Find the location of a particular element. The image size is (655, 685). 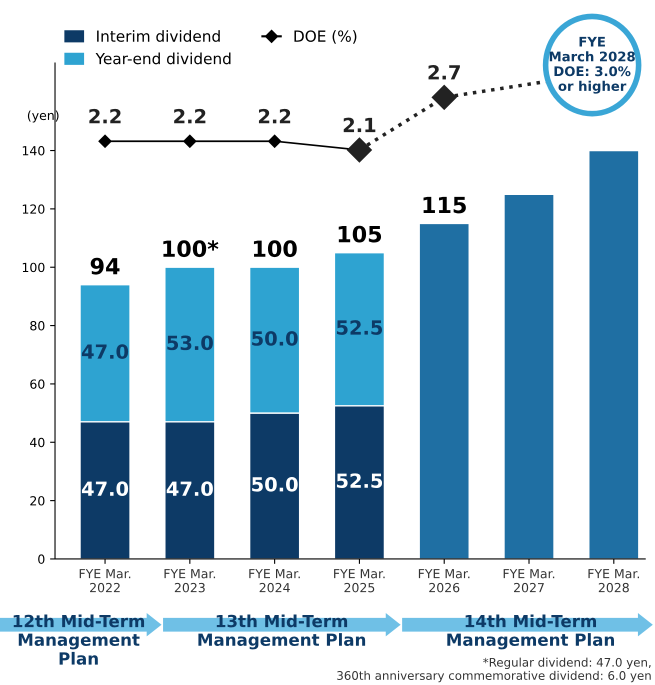

x-tick-label: FYE Mar. 2028 is located at coordinates (614, 580).